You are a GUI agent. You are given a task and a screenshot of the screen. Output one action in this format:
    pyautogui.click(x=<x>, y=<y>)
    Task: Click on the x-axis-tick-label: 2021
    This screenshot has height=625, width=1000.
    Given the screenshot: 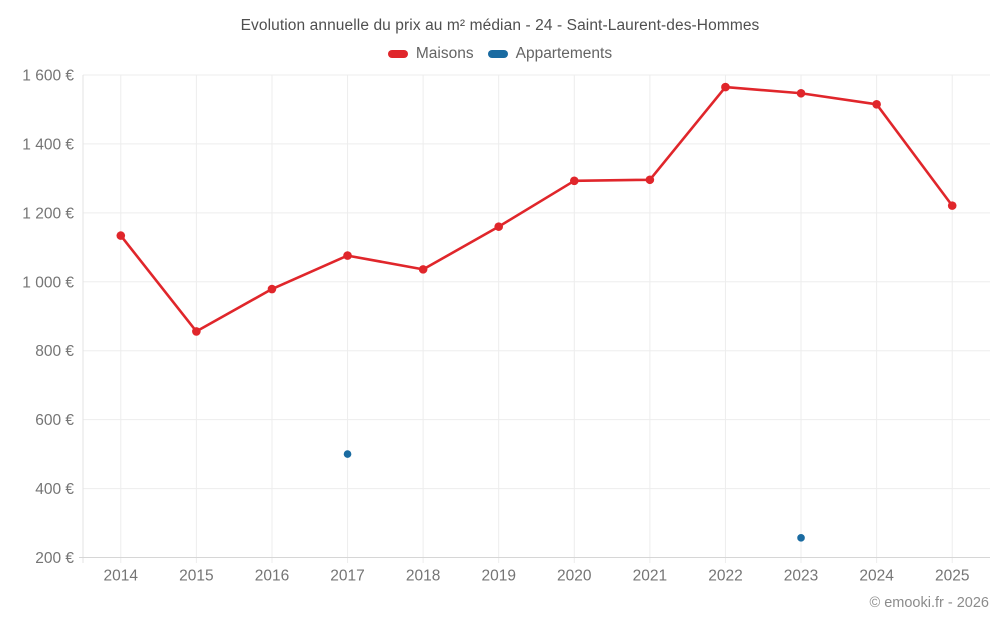 What is the action you would take?
    pyautogui.click(x=650, y=576)
    